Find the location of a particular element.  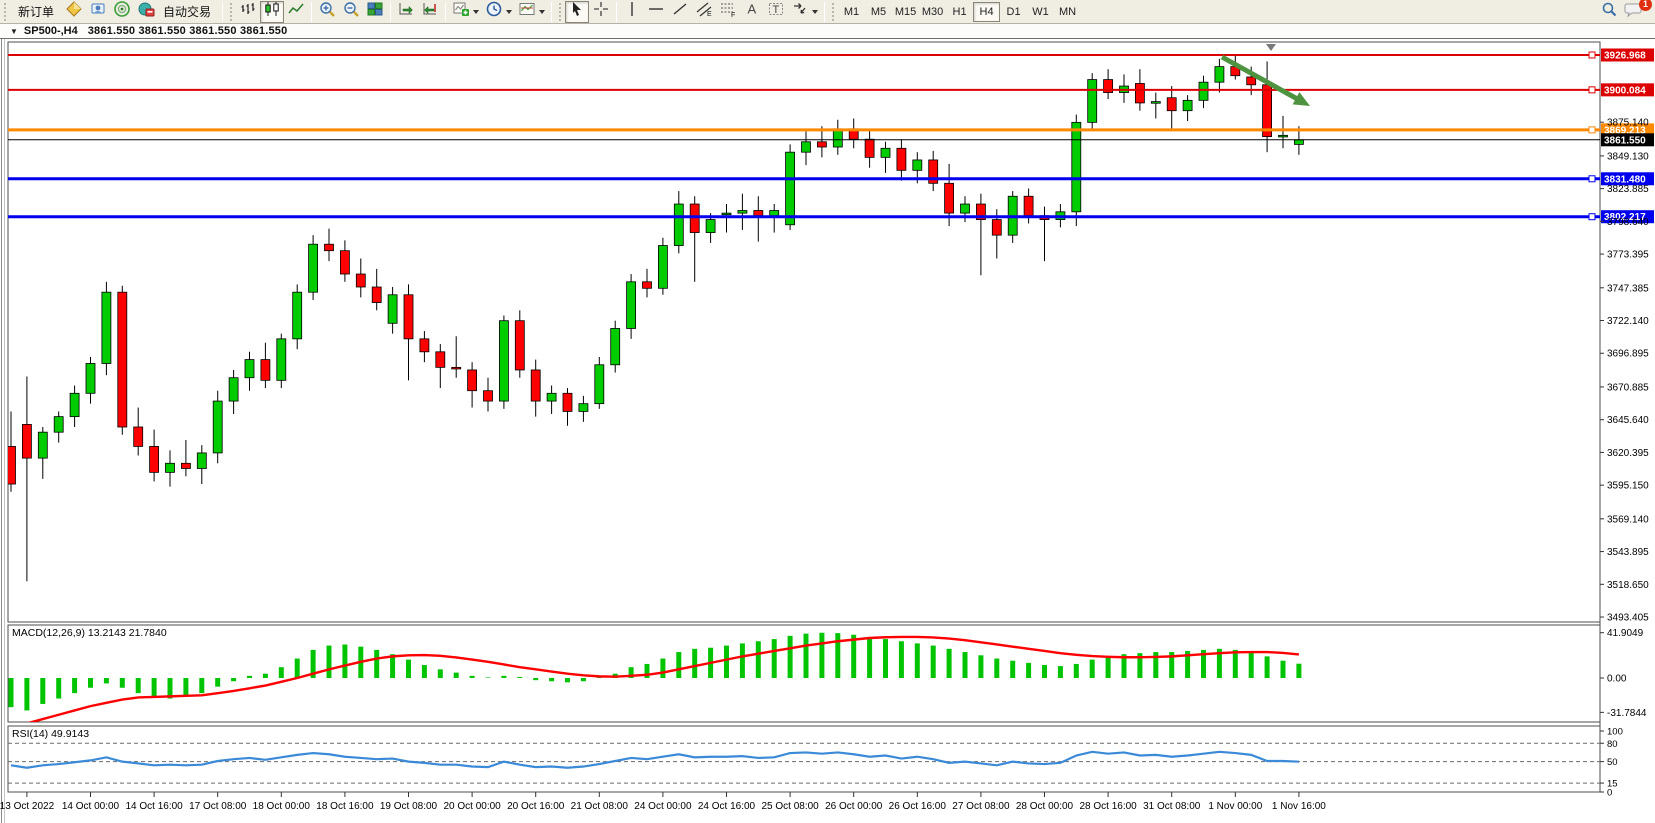

channel-icon: E is located at coordinates (704, 11).